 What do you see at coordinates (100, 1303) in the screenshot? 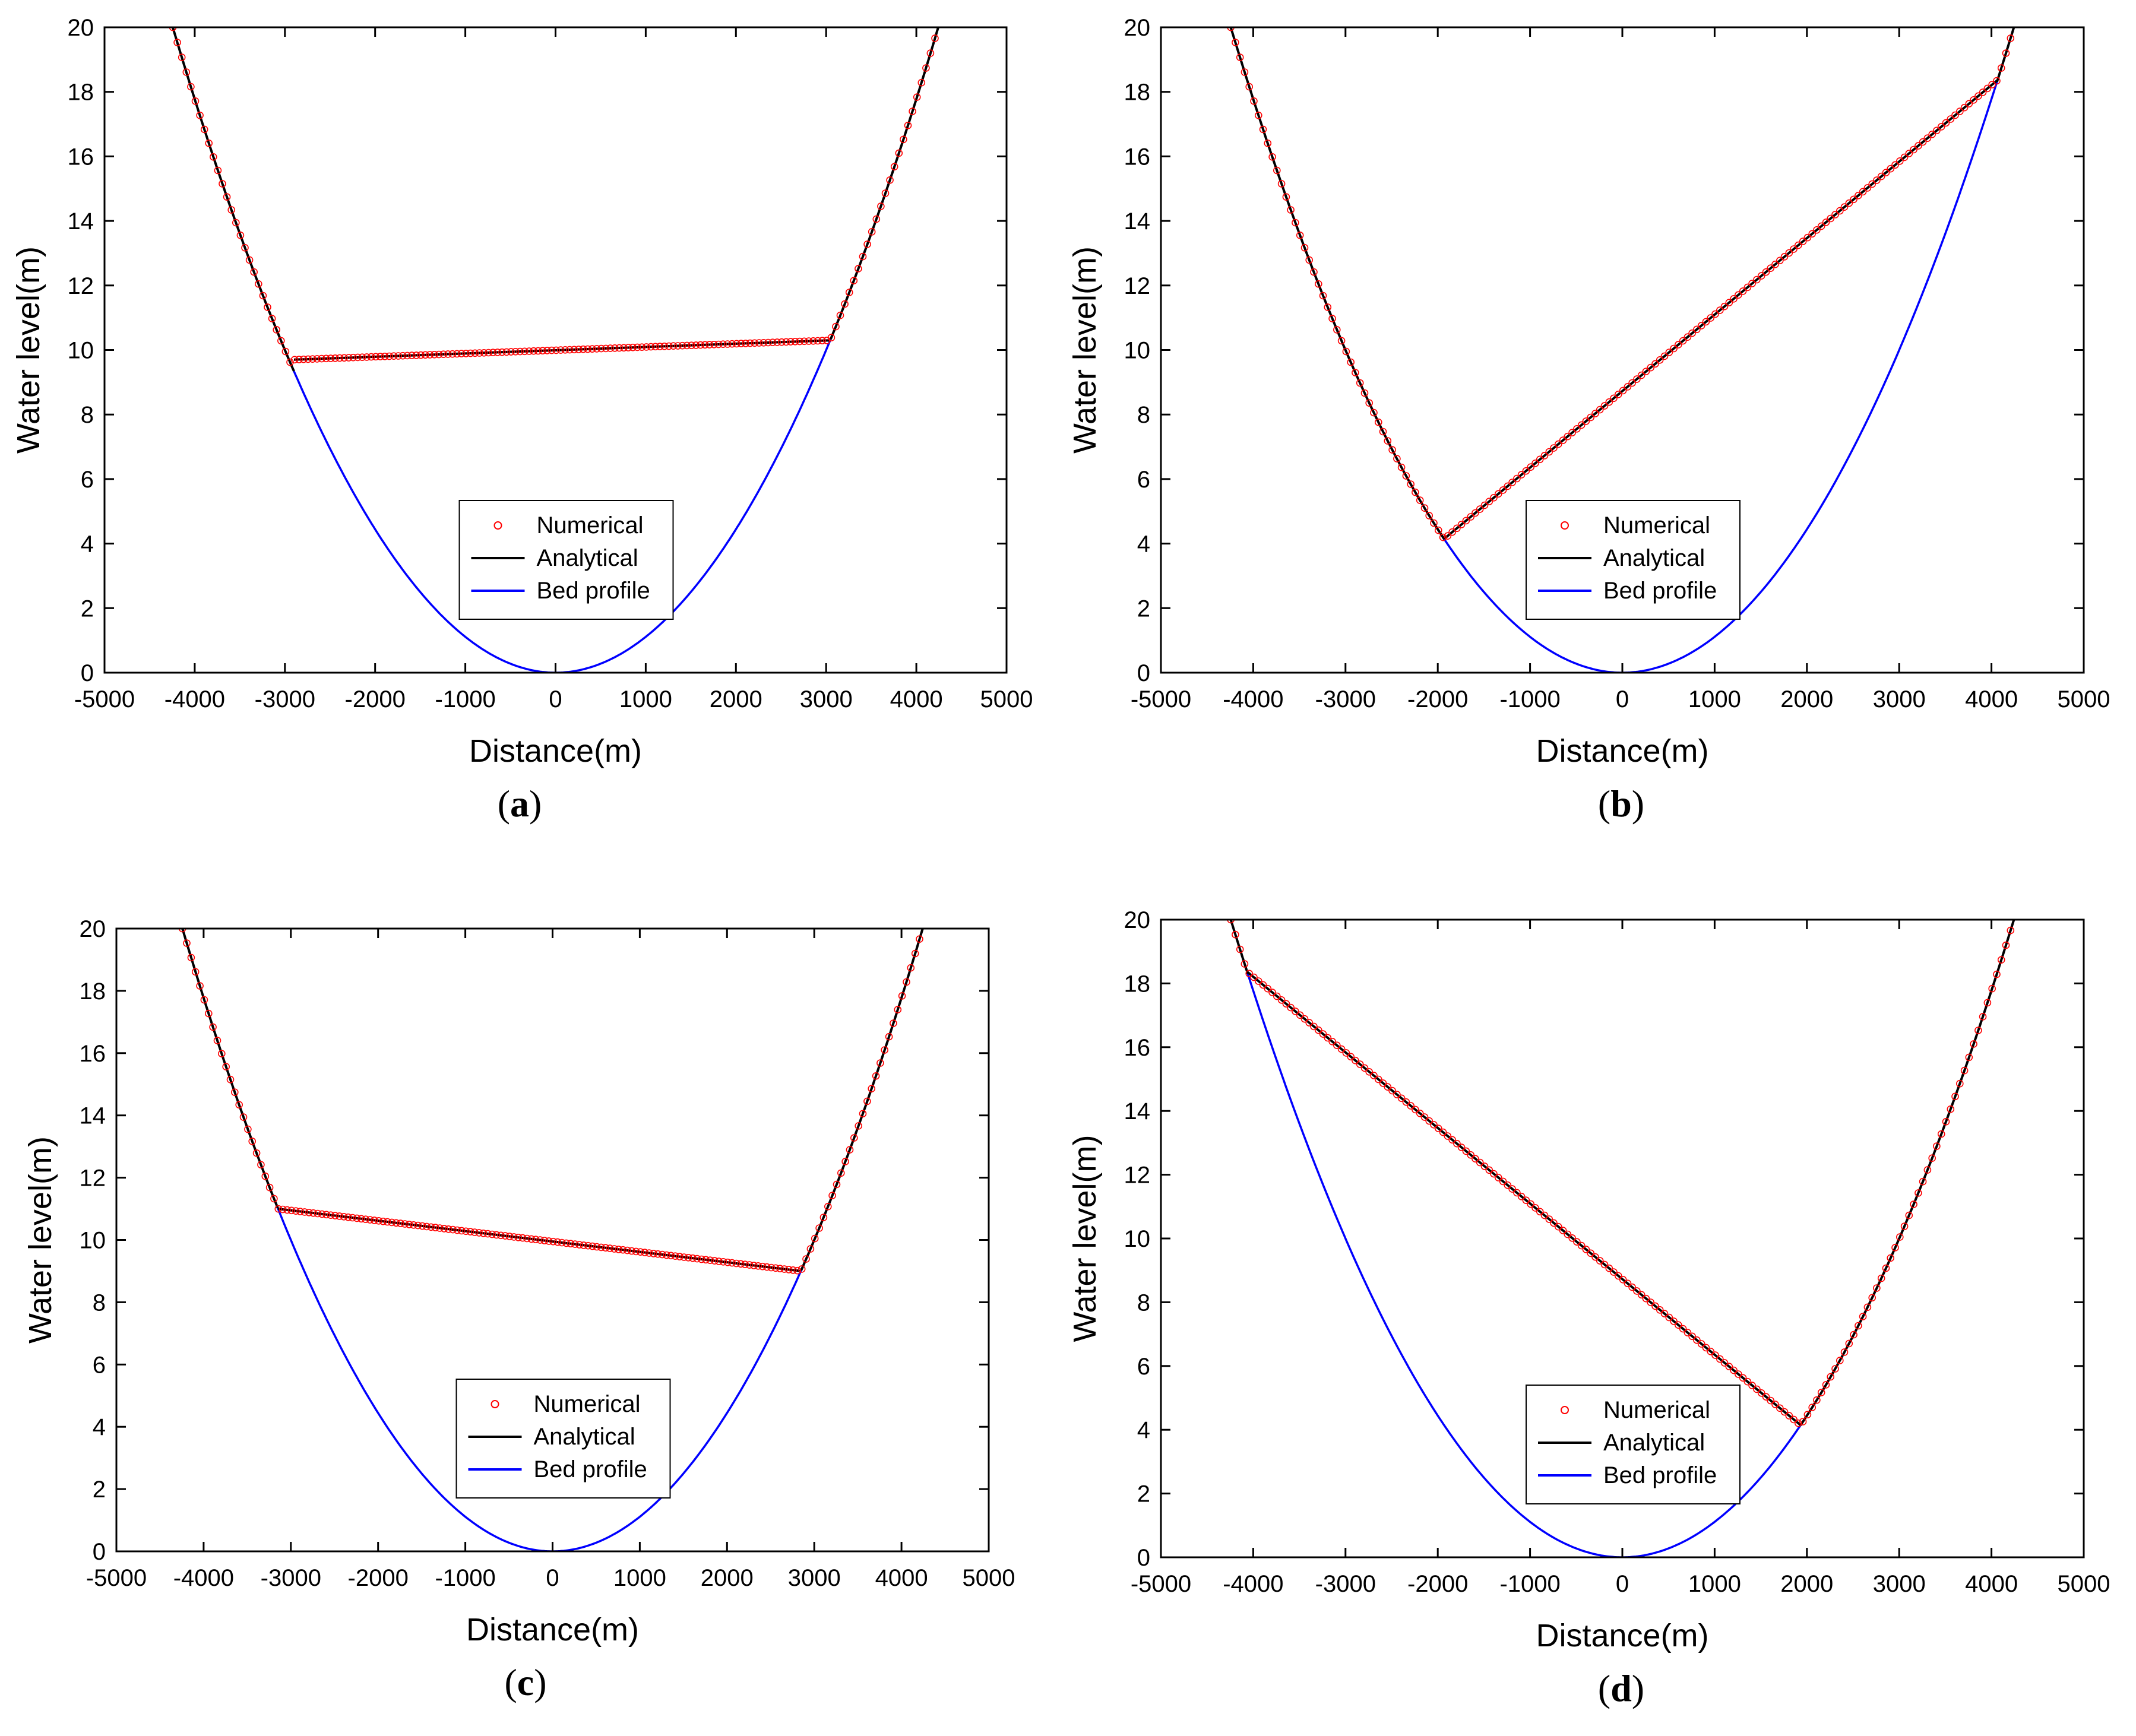
I see `y-tick-label: 8` at bounding box center [100, 1303].